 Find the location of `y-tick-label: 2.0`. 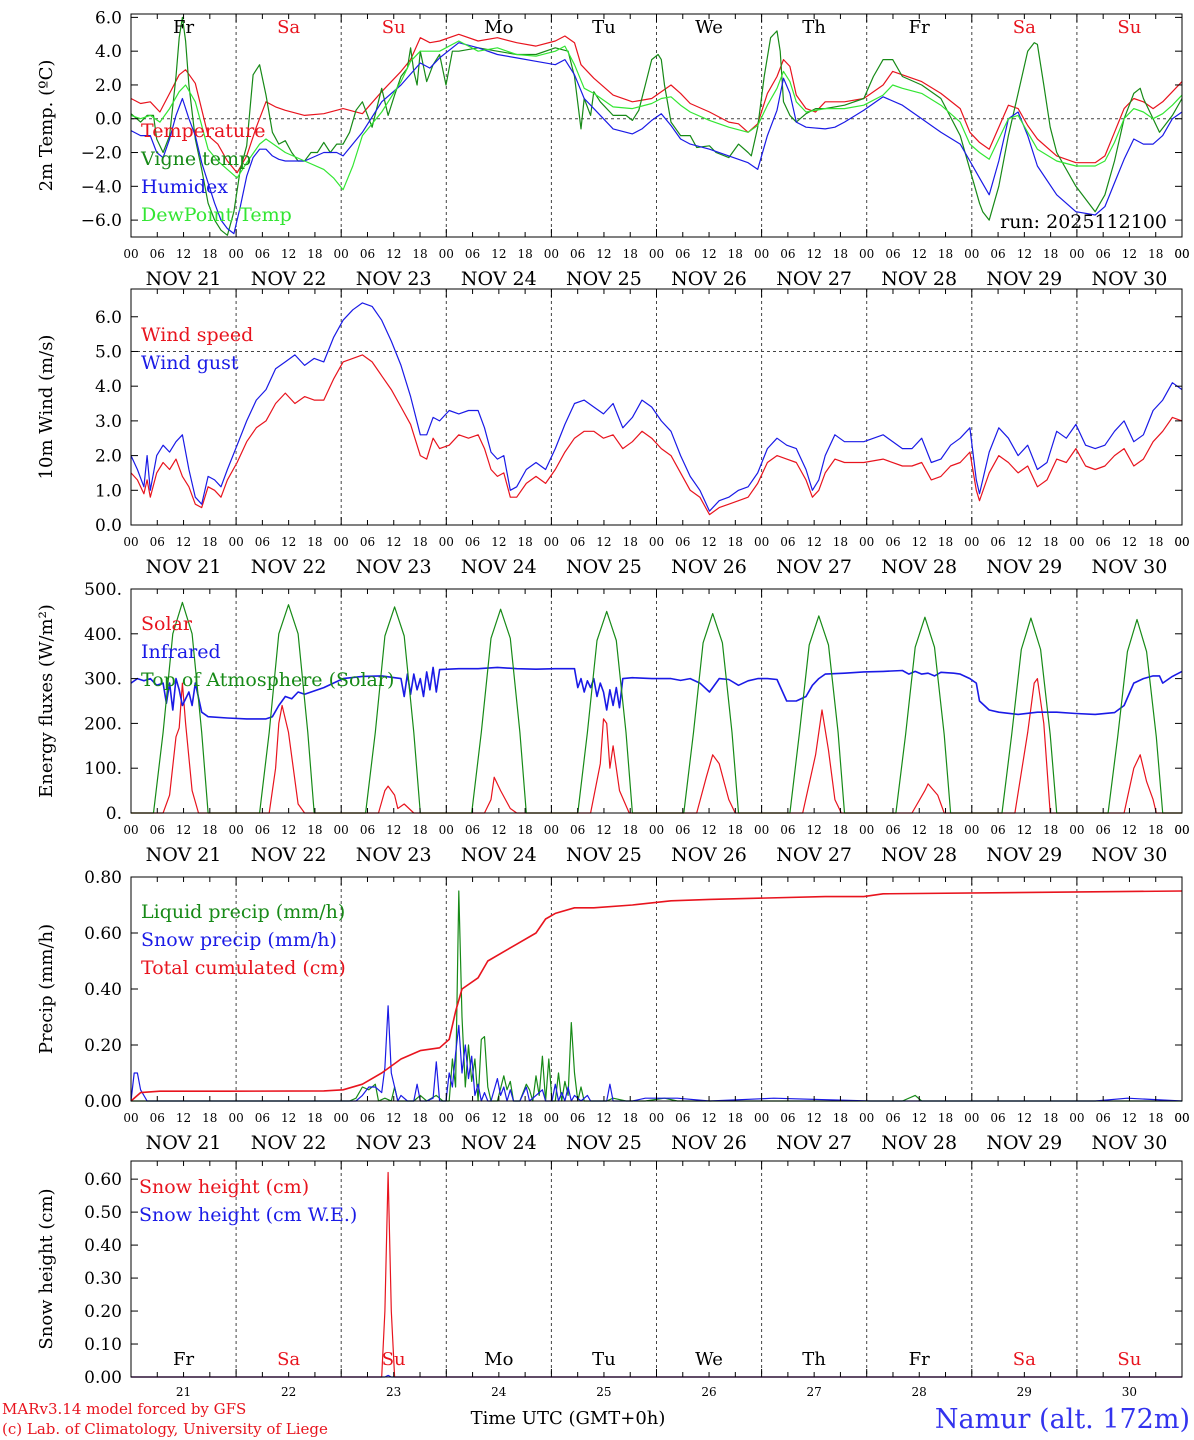

y-tick-label: 2.0 is located at coordinates (108, 86).